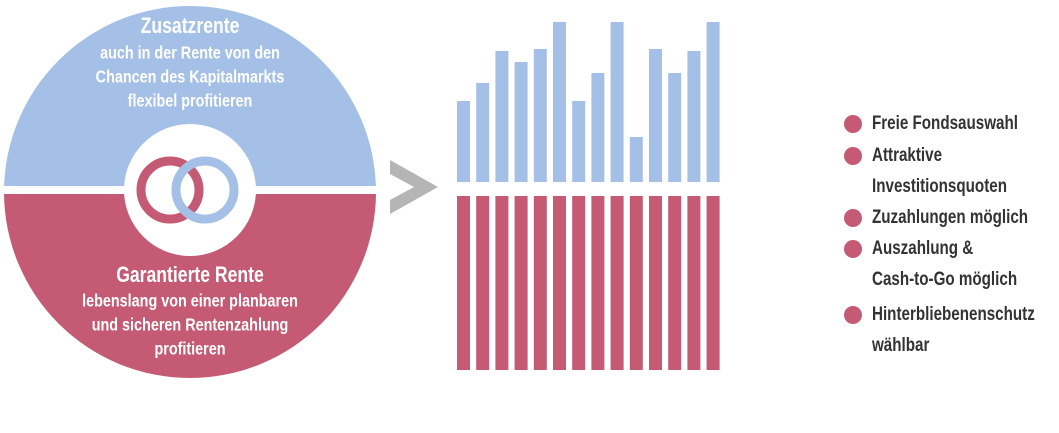  I want to click on bottom-title: Garantierte Rente, so click(190, 275).